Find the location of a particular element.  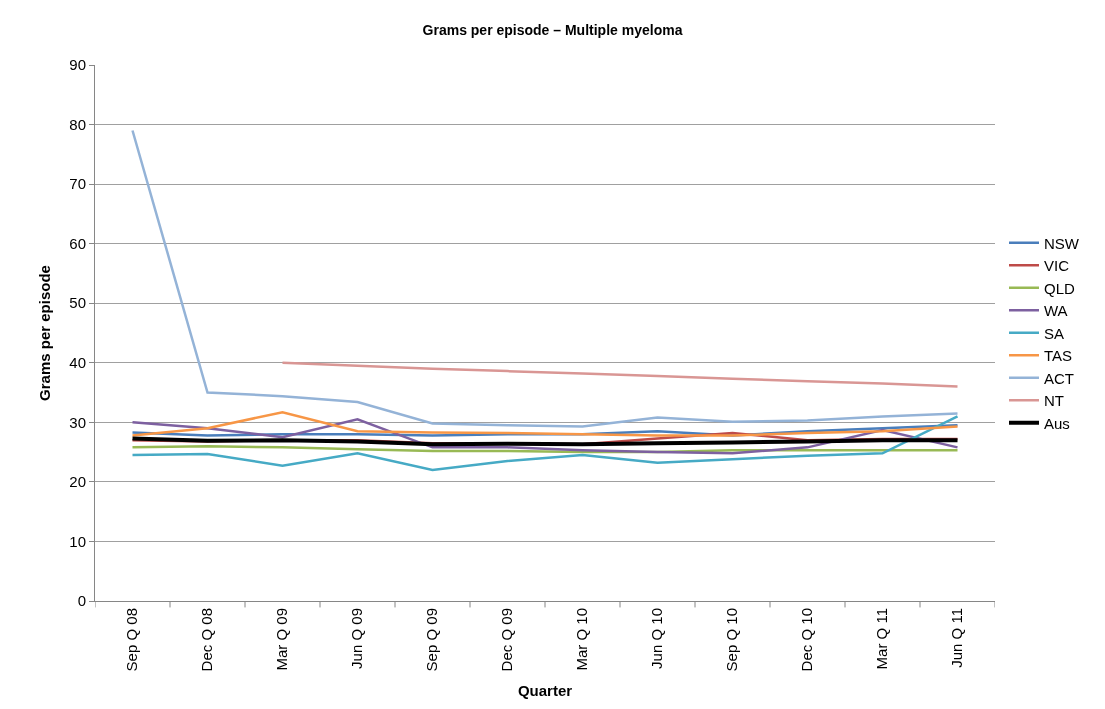

legend-label: VIC is located at coordinates (1057, 266).